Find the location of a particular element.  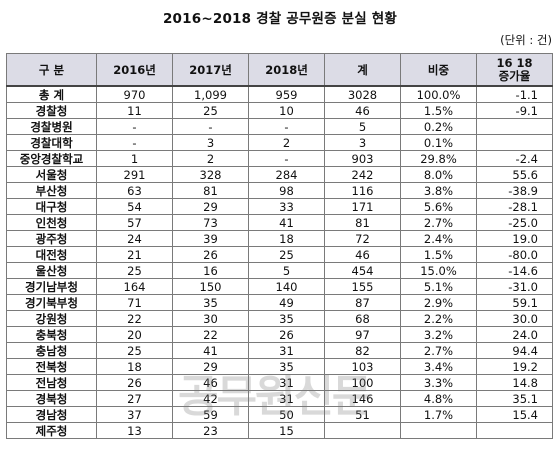

cell-total: 97 is located at coordinates (362, 334).